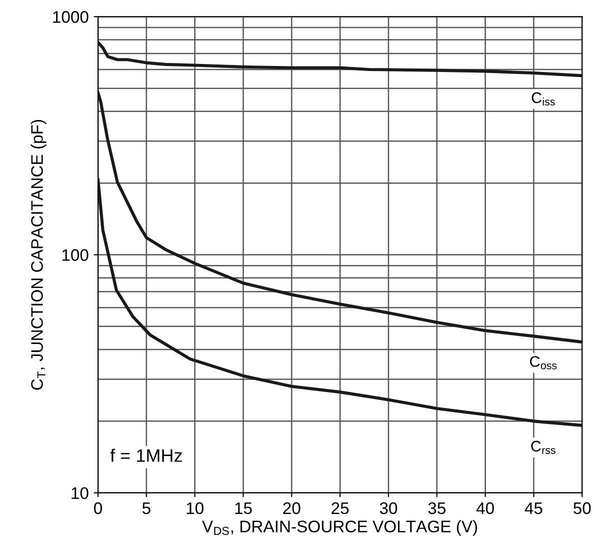 The height and width of the screenshot is (555, 594). What do you see at coordinates (70, 17) in the screenshot?
I see `y-tick-label: 1000` at bounding box center [70, 17].